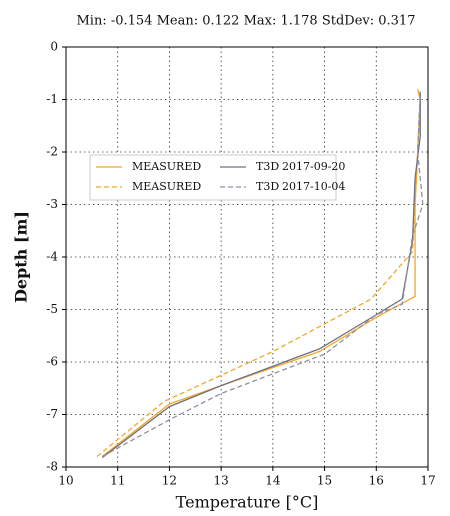 The height and width of the screenshot is (516, 450). What do you see at coordinates (313, 186) in the screenshot?
I see `legend-date: 2017-10-04` at bounding box center [313, 186].